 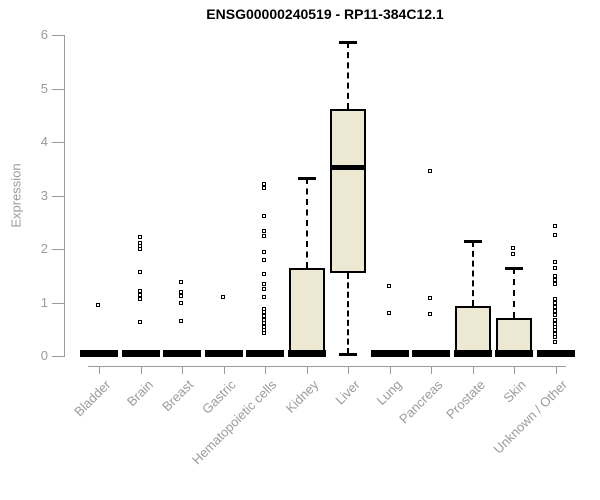 I want to click on x-tick-label: Bladder, so click(x=92, y=398).